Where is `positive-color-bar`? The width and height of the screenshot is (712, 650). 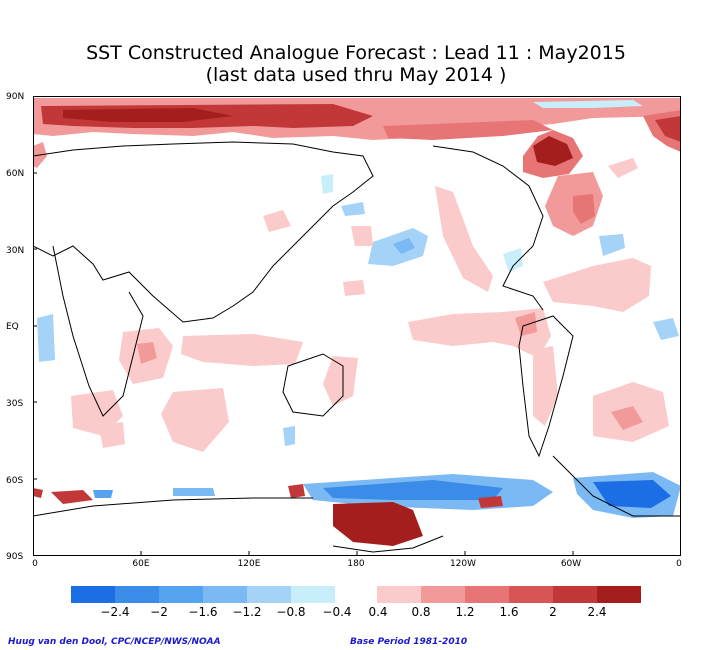 positive-color-bar is located at coordinates (509, 594).